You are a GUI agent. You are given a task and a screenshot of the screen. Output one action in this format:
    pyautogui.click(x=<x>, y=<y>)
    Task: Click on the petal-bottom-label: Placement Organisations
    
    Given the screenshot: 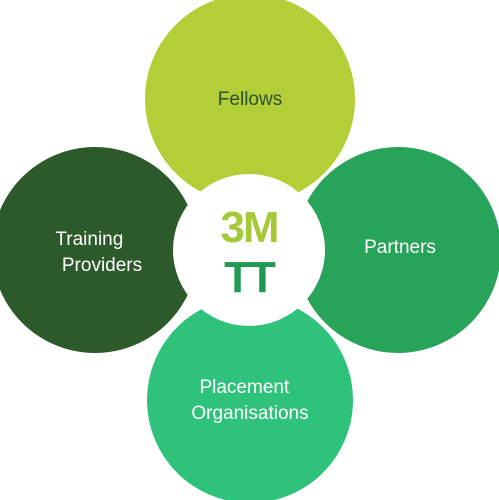 What is the action you would take?
    pyautogui.click(x=249, y=400)
    